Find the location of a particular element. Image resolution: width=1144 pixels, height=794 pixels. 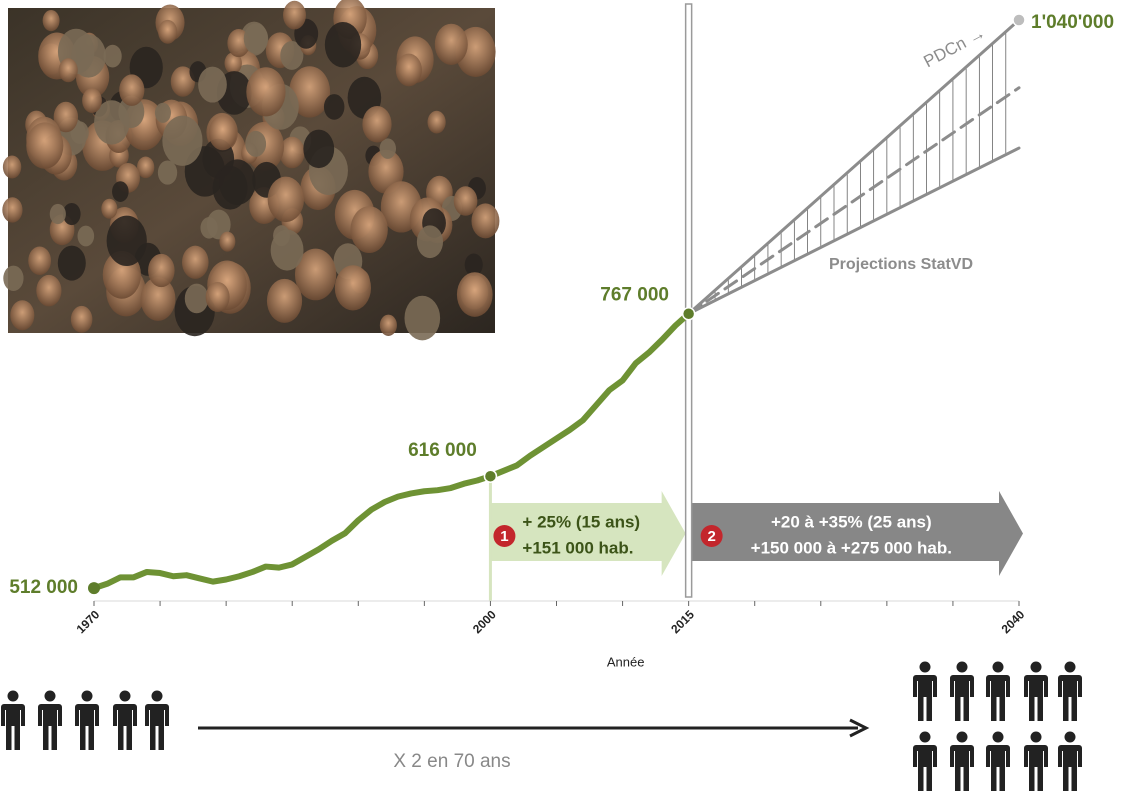

x-axis-label: Année is located at coordinates (626, 661).